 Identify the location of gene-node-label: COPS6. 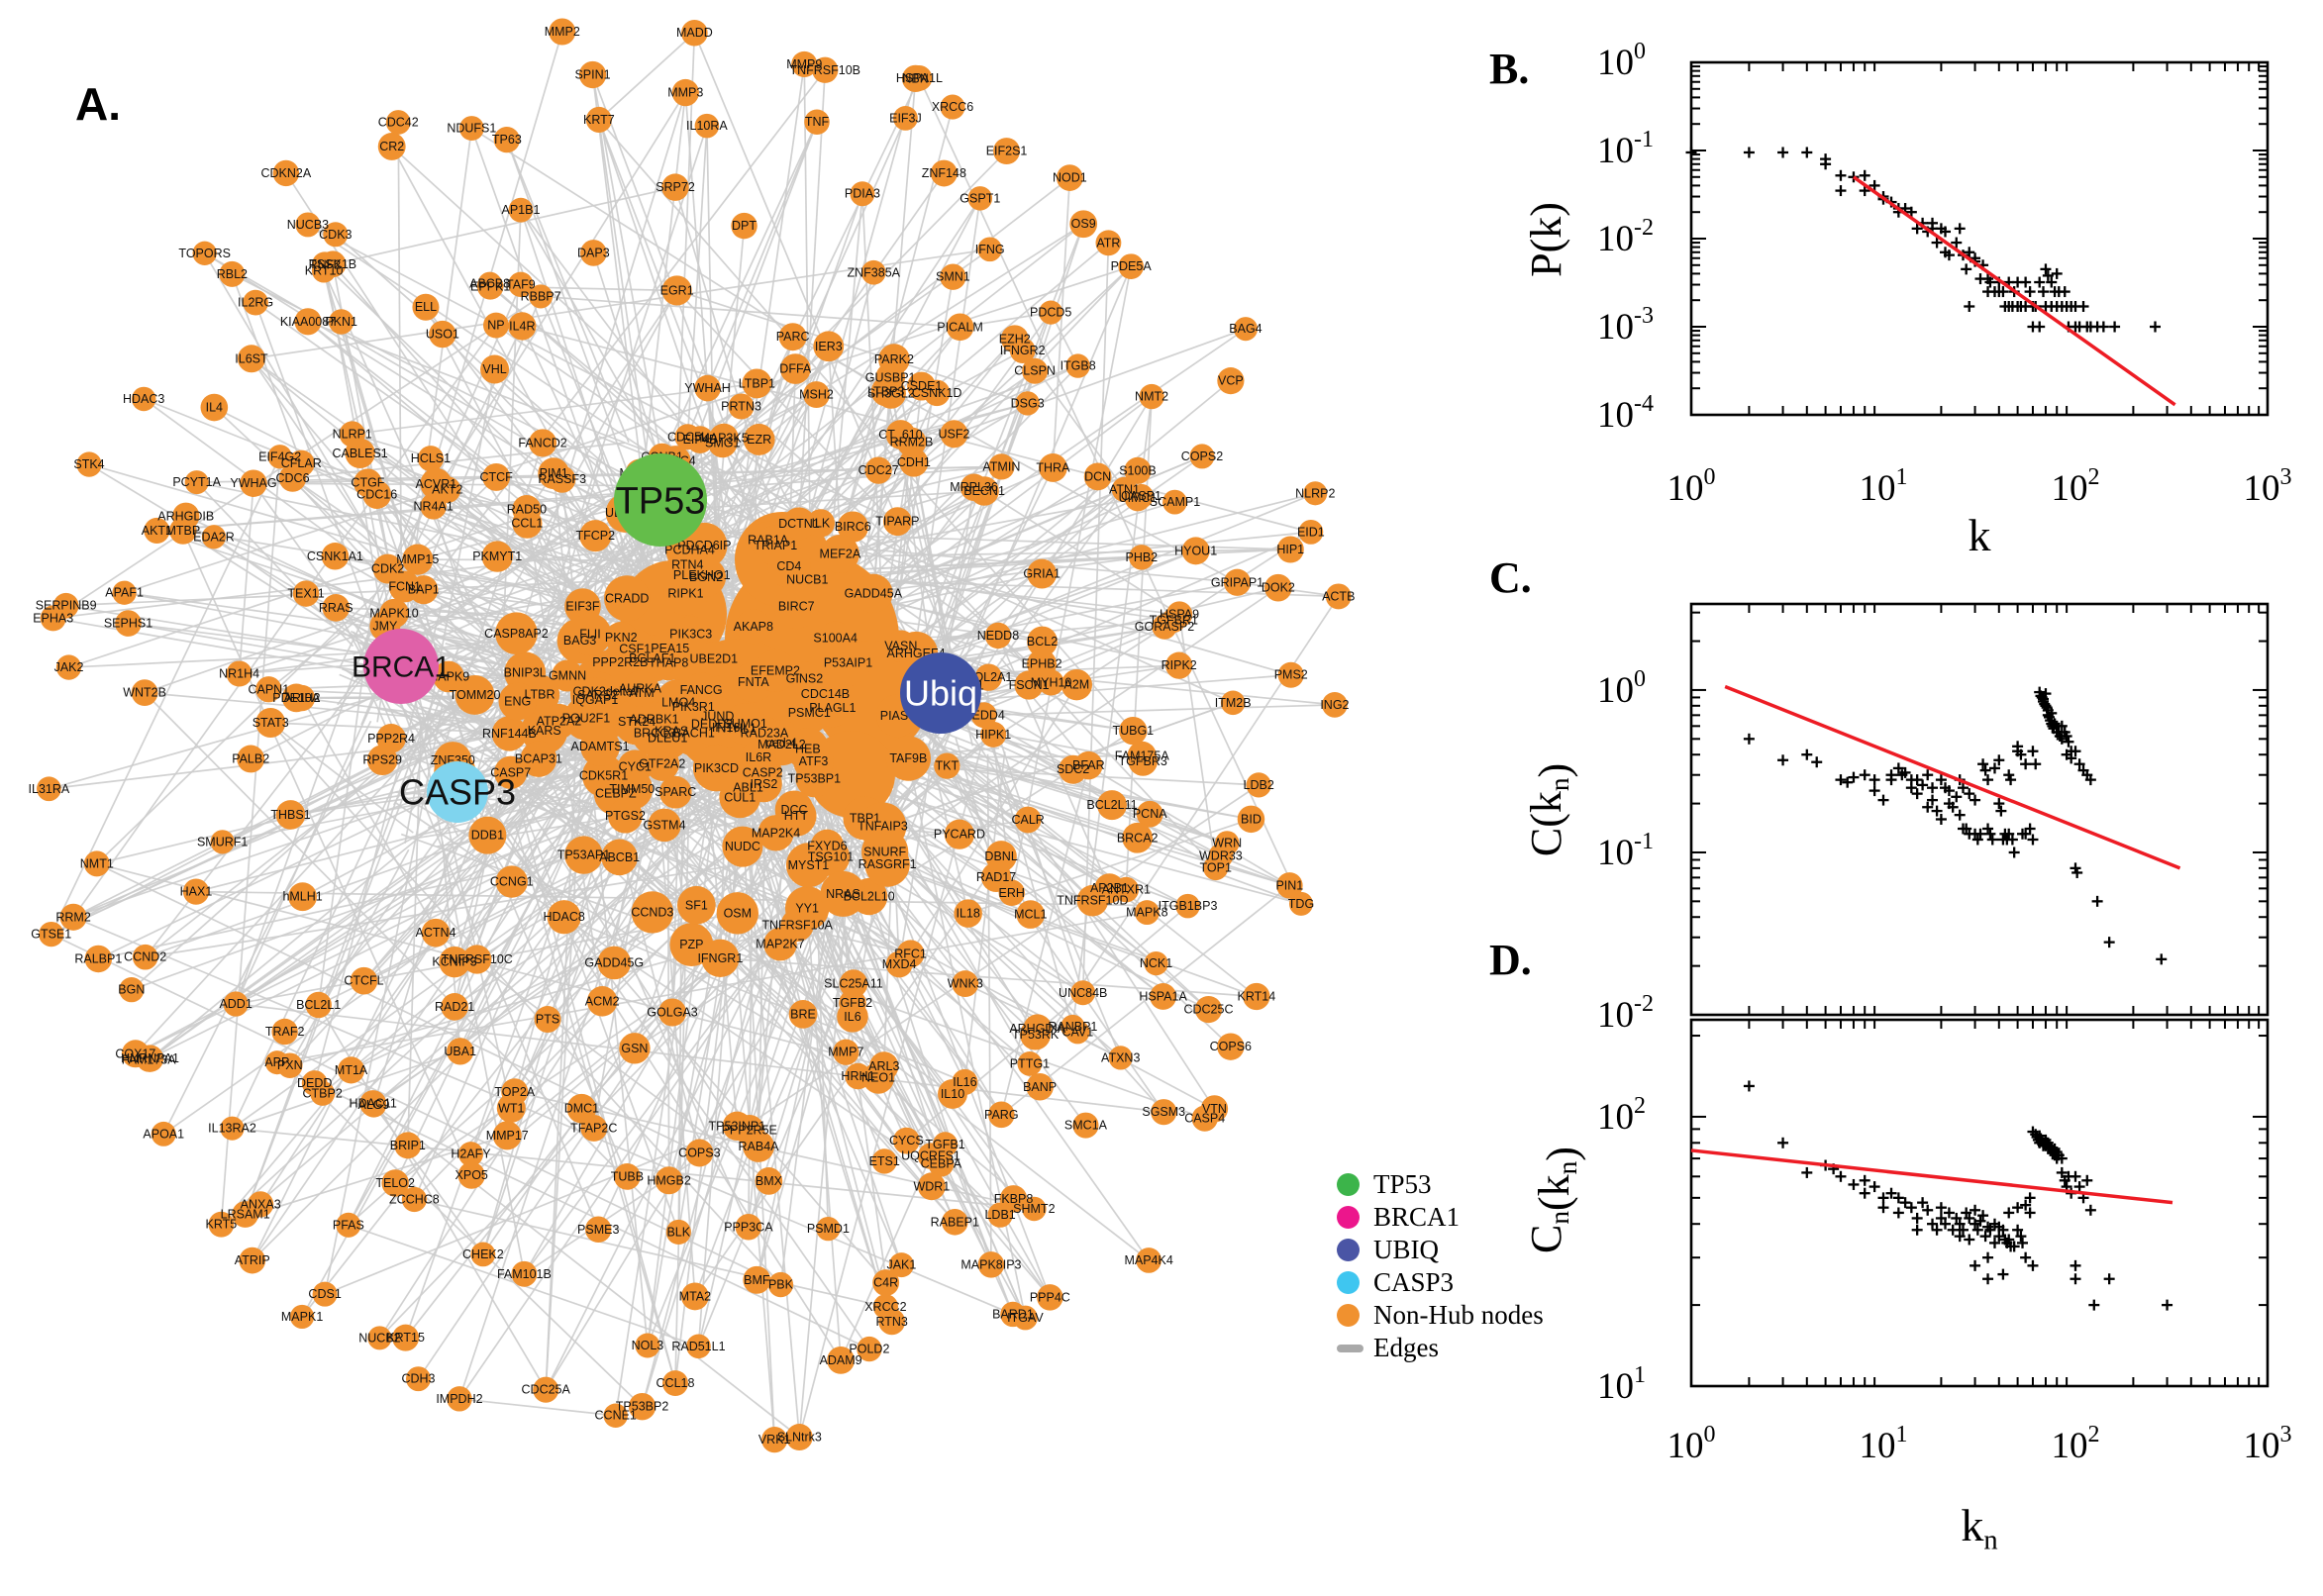
(1231, 1046).